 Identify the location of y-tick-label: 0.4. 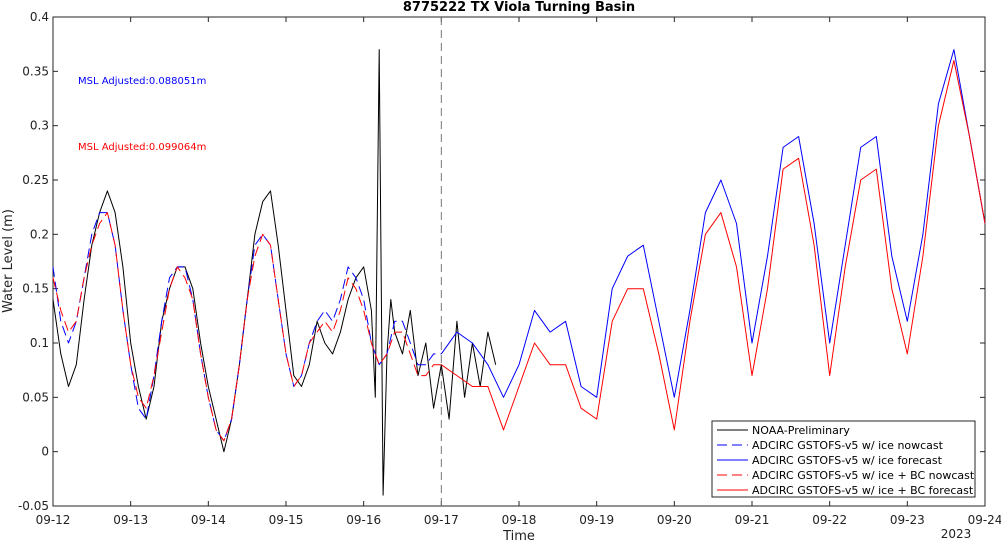
(39, 17).